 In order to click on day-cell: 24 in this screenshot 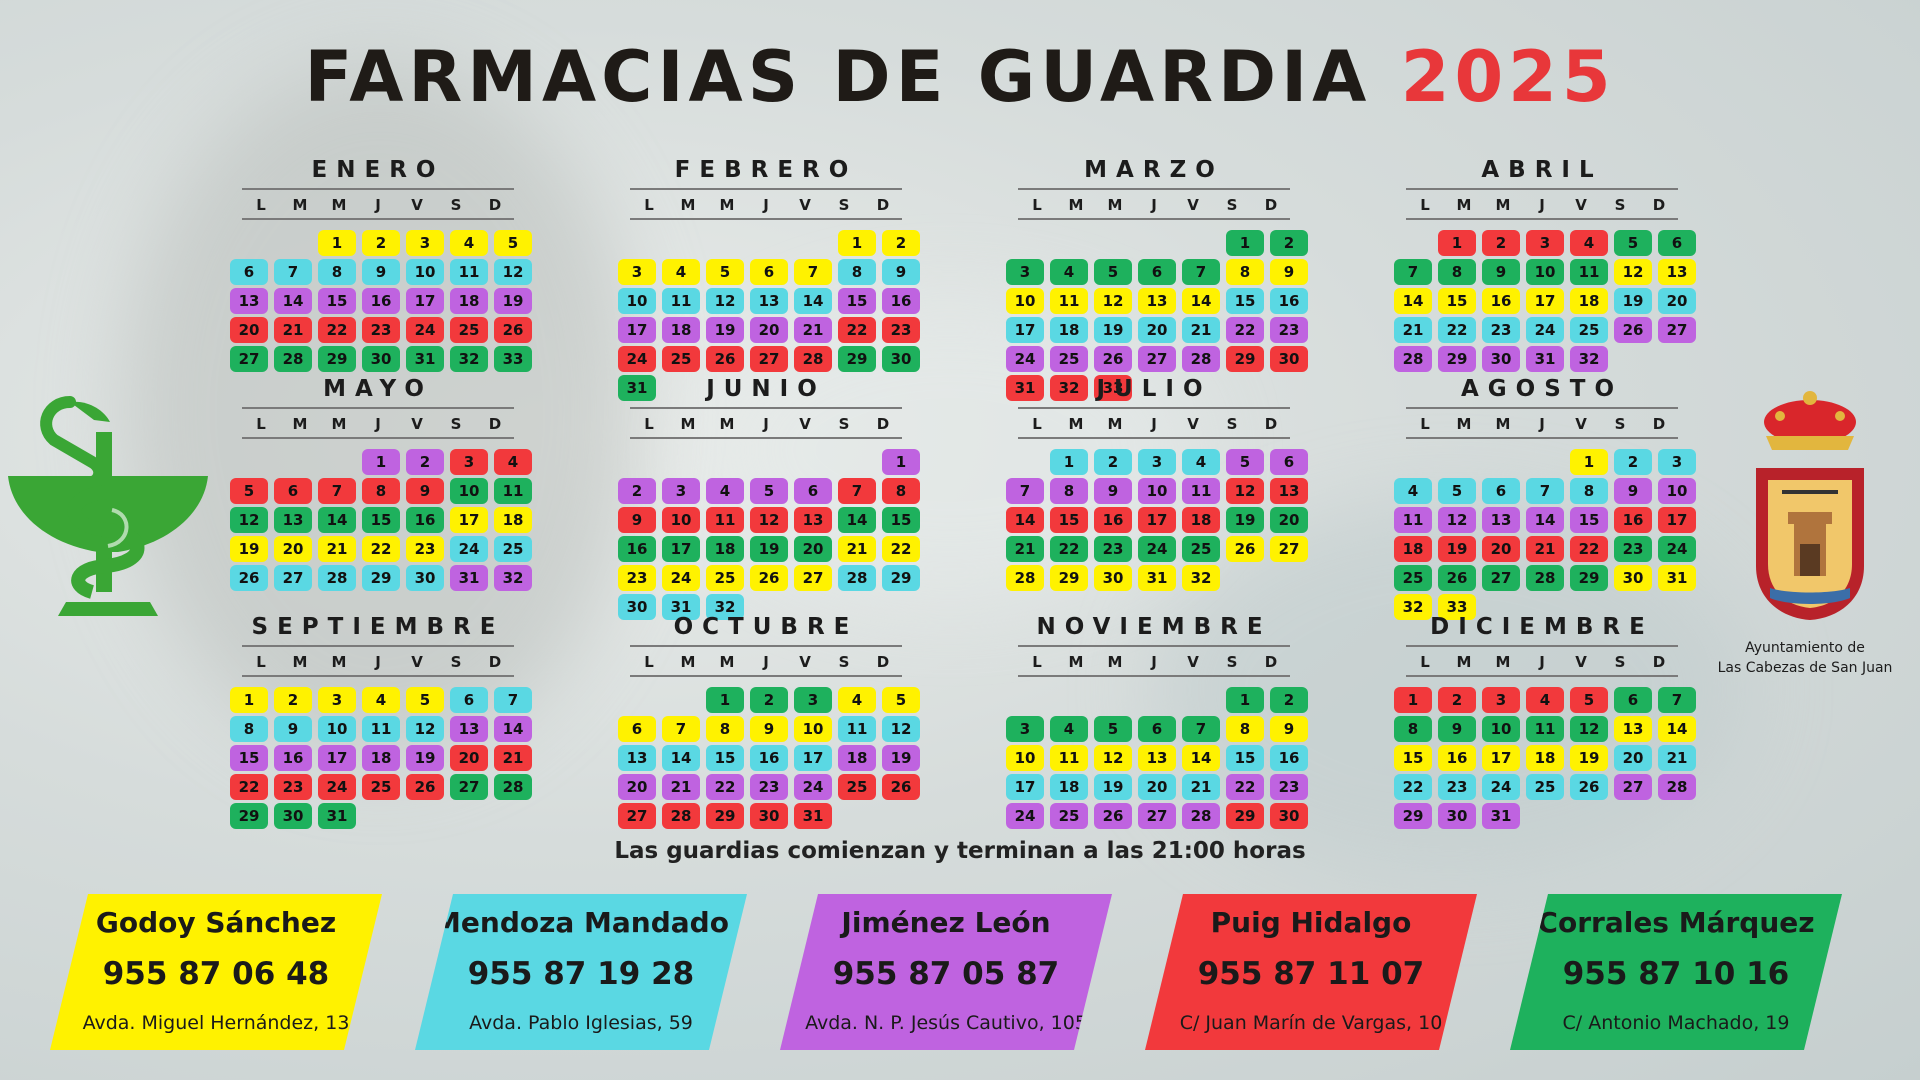, I will do `click(813, 787)`.